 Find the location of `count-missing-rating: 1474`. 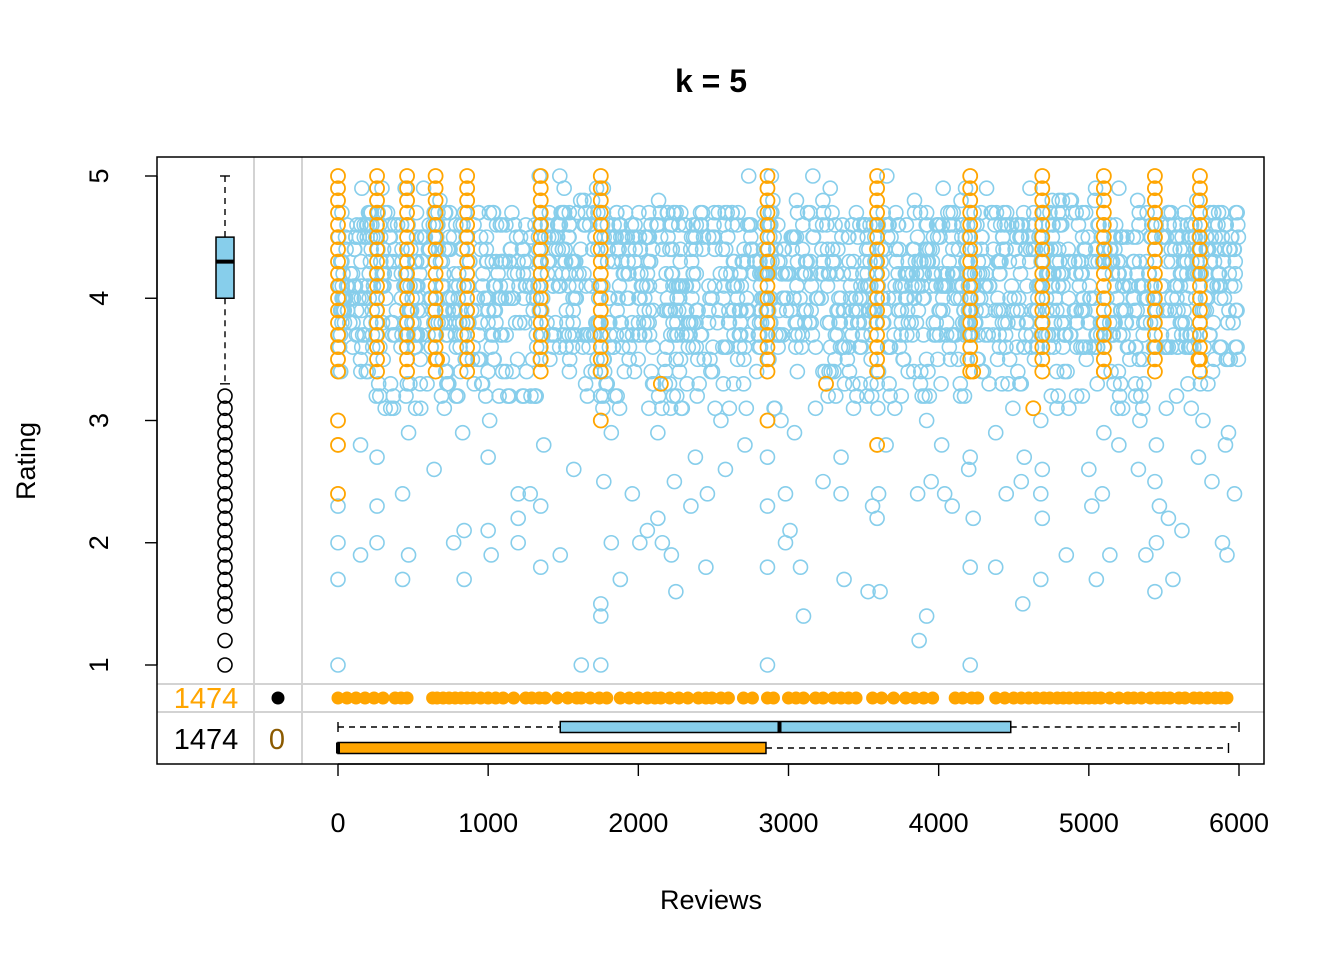

count-missing-rating: 1474 is located at coordinates (206, 699).